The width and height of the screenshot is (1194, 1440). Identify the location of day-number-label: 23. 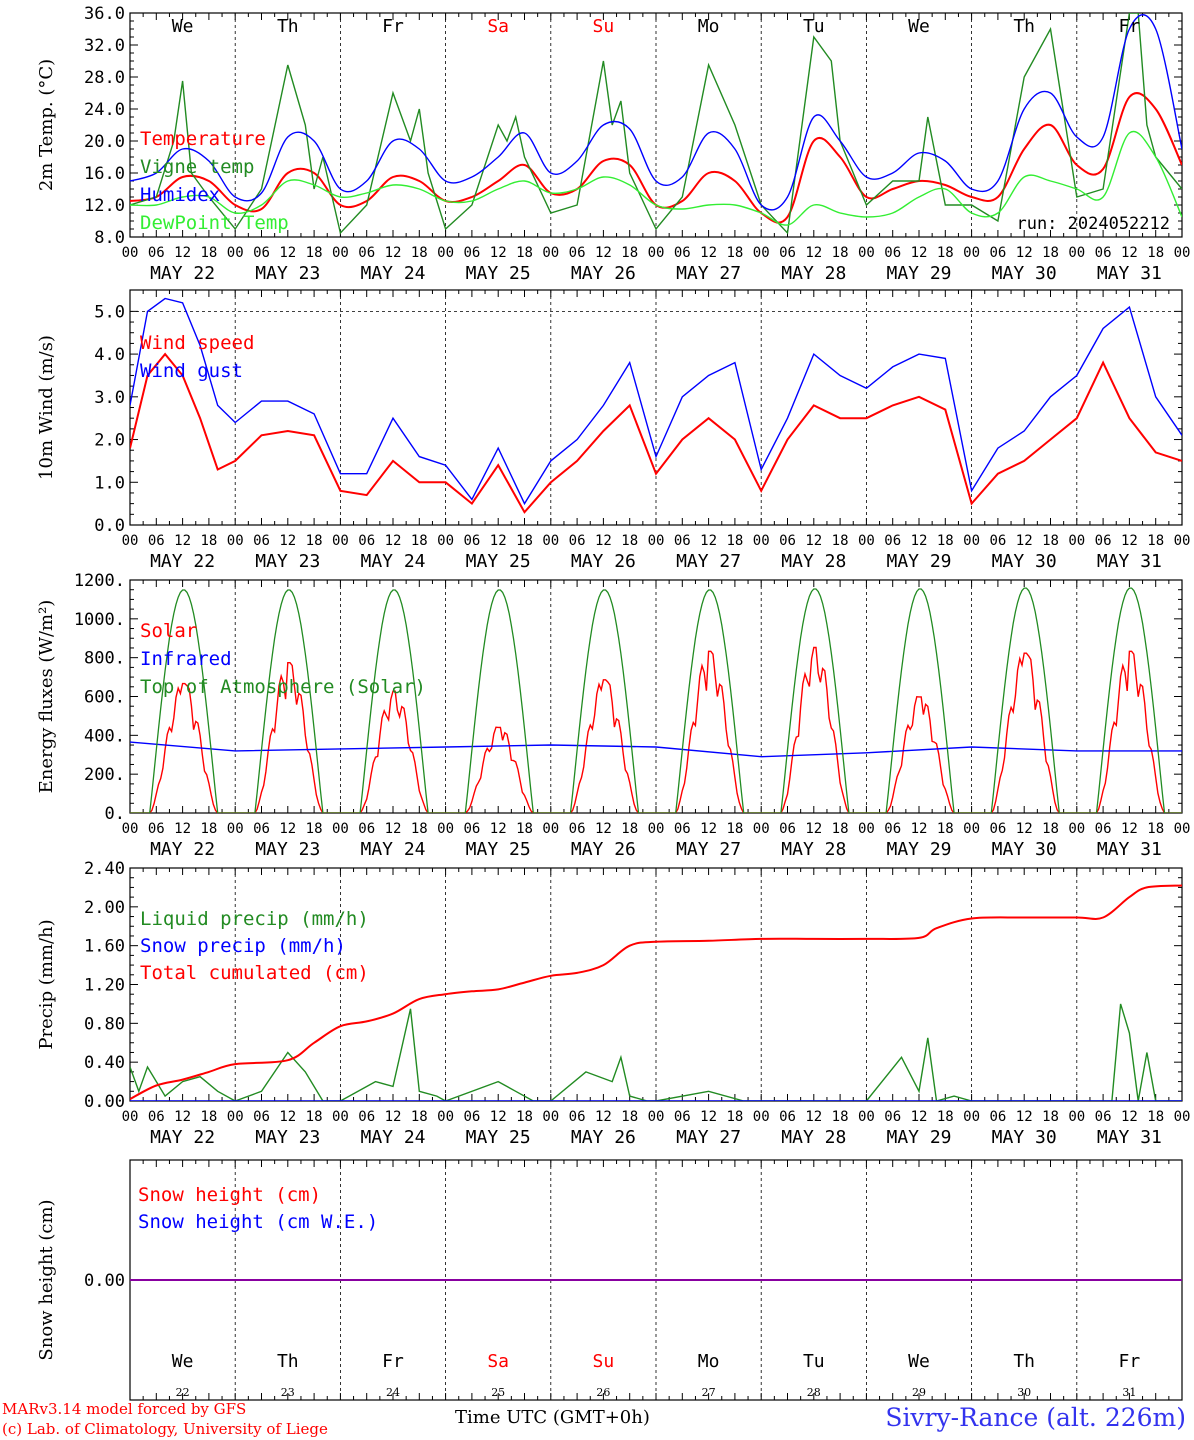
(288, 1392).